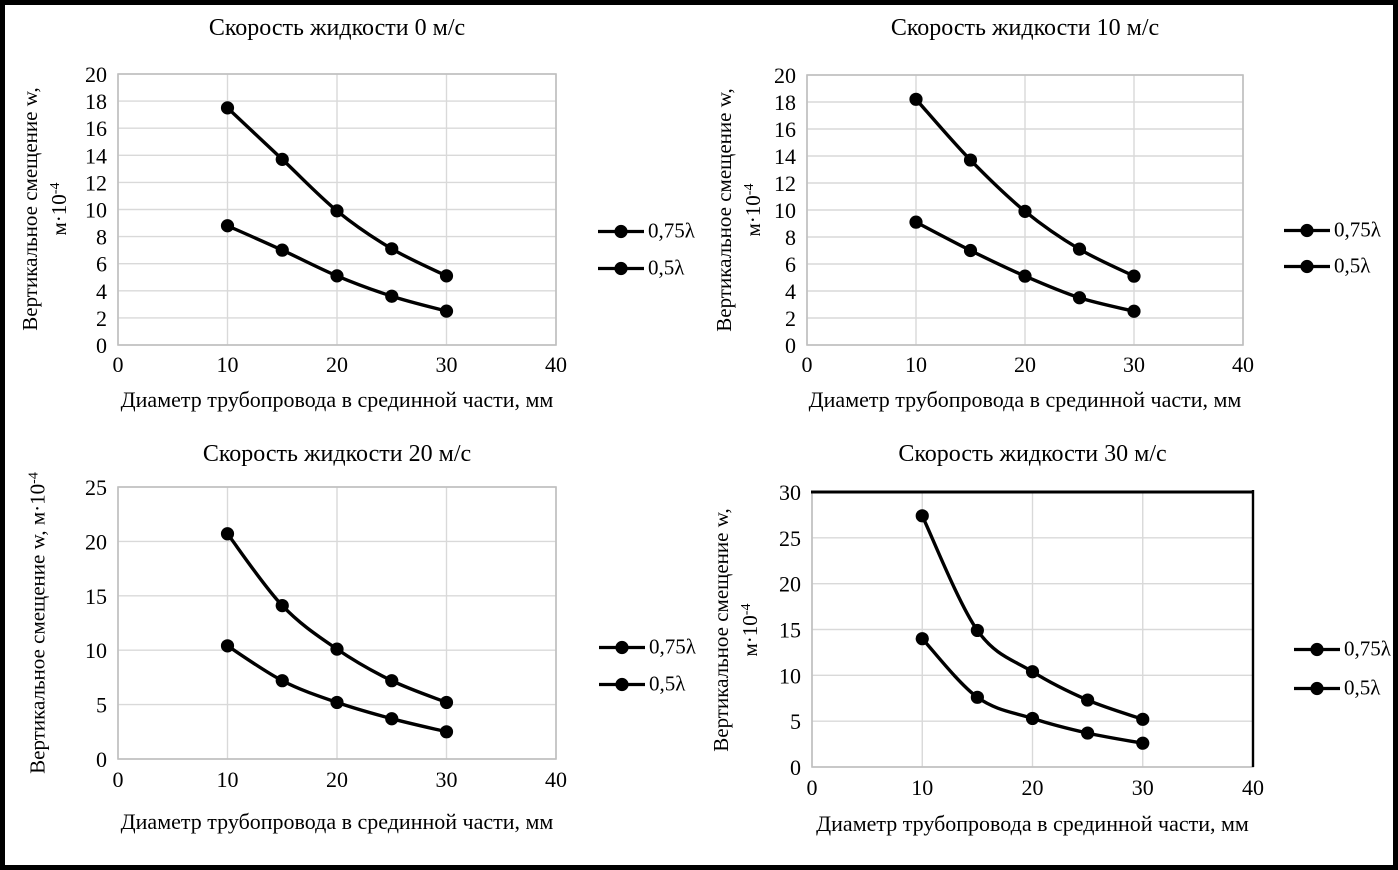 Image resolution: width=1398 pixels, height=870 pixels. What do you see at coordinates (785, 183) in the screenshot?
I see `y-tick-label: 12` at bounding box center [785, 183].